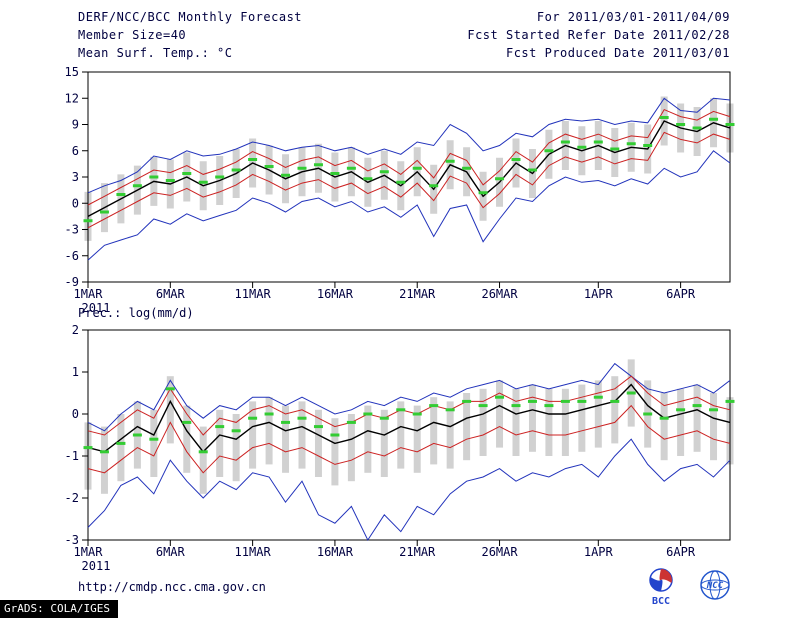 The width and height of the screenshot is (800, 618). Describe the element at coordinates (598, 35) in the screenshot. I see `fcst-started-label: Fcst Started Refer Date 2011/02/28` at that location.